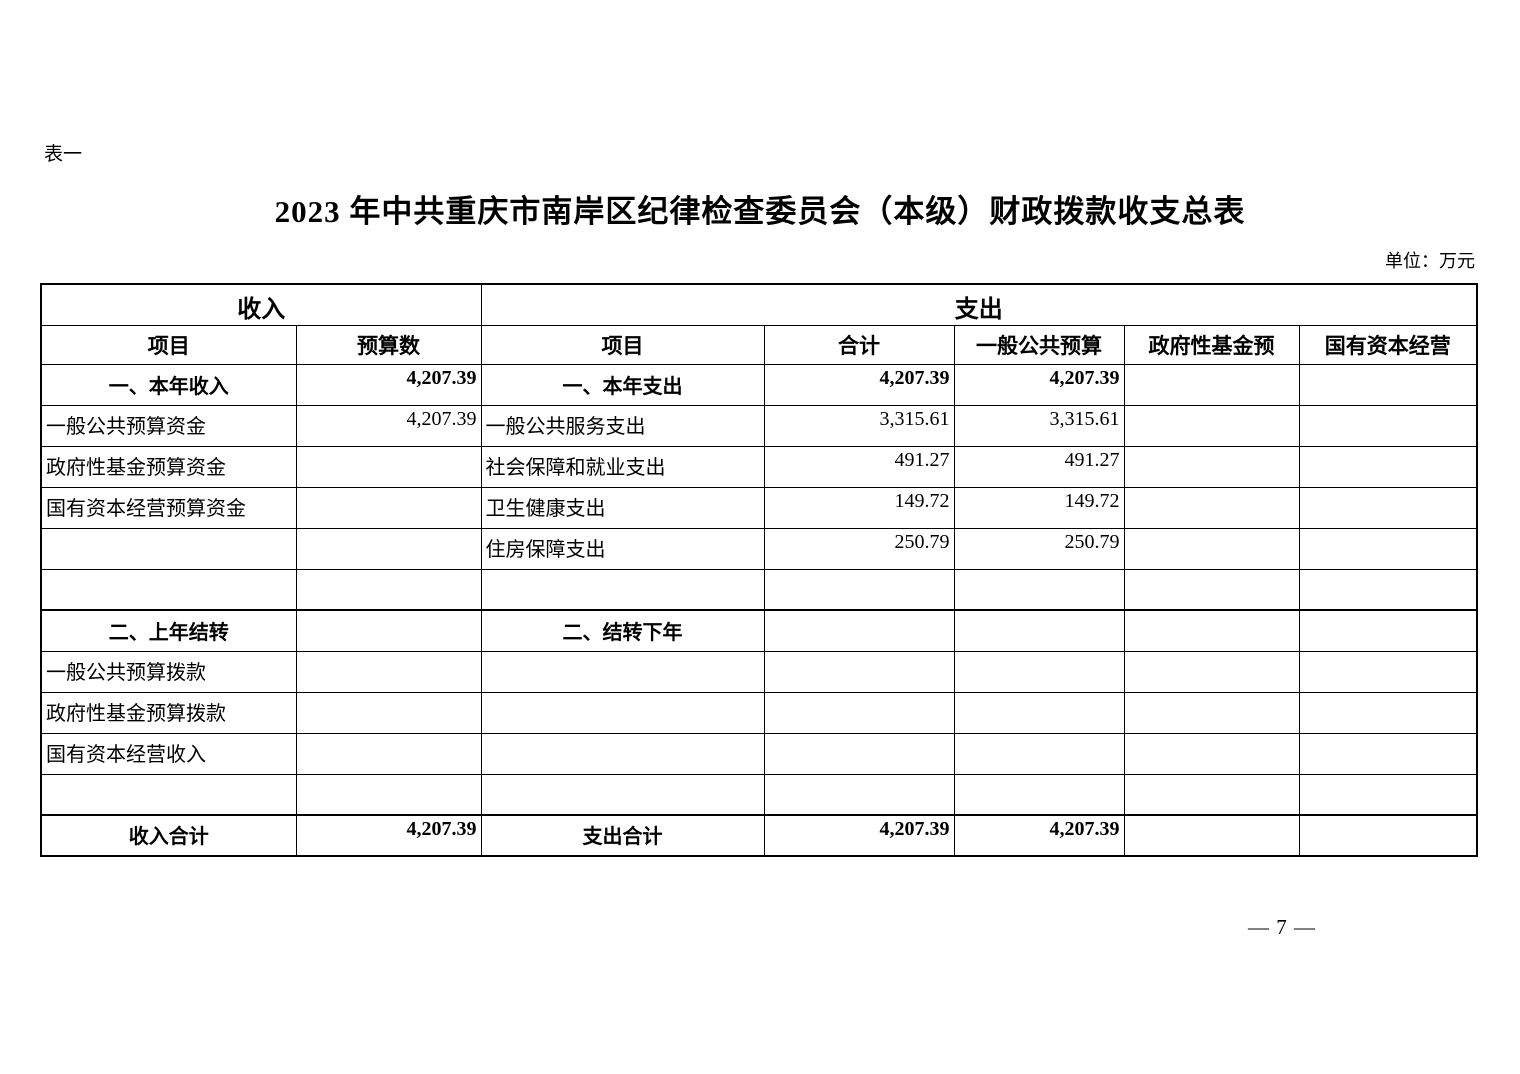  Describe the element at coordinates (1039, 548) in the screenshot. I see `expense-general-budget-cell: 250.79` at that location.